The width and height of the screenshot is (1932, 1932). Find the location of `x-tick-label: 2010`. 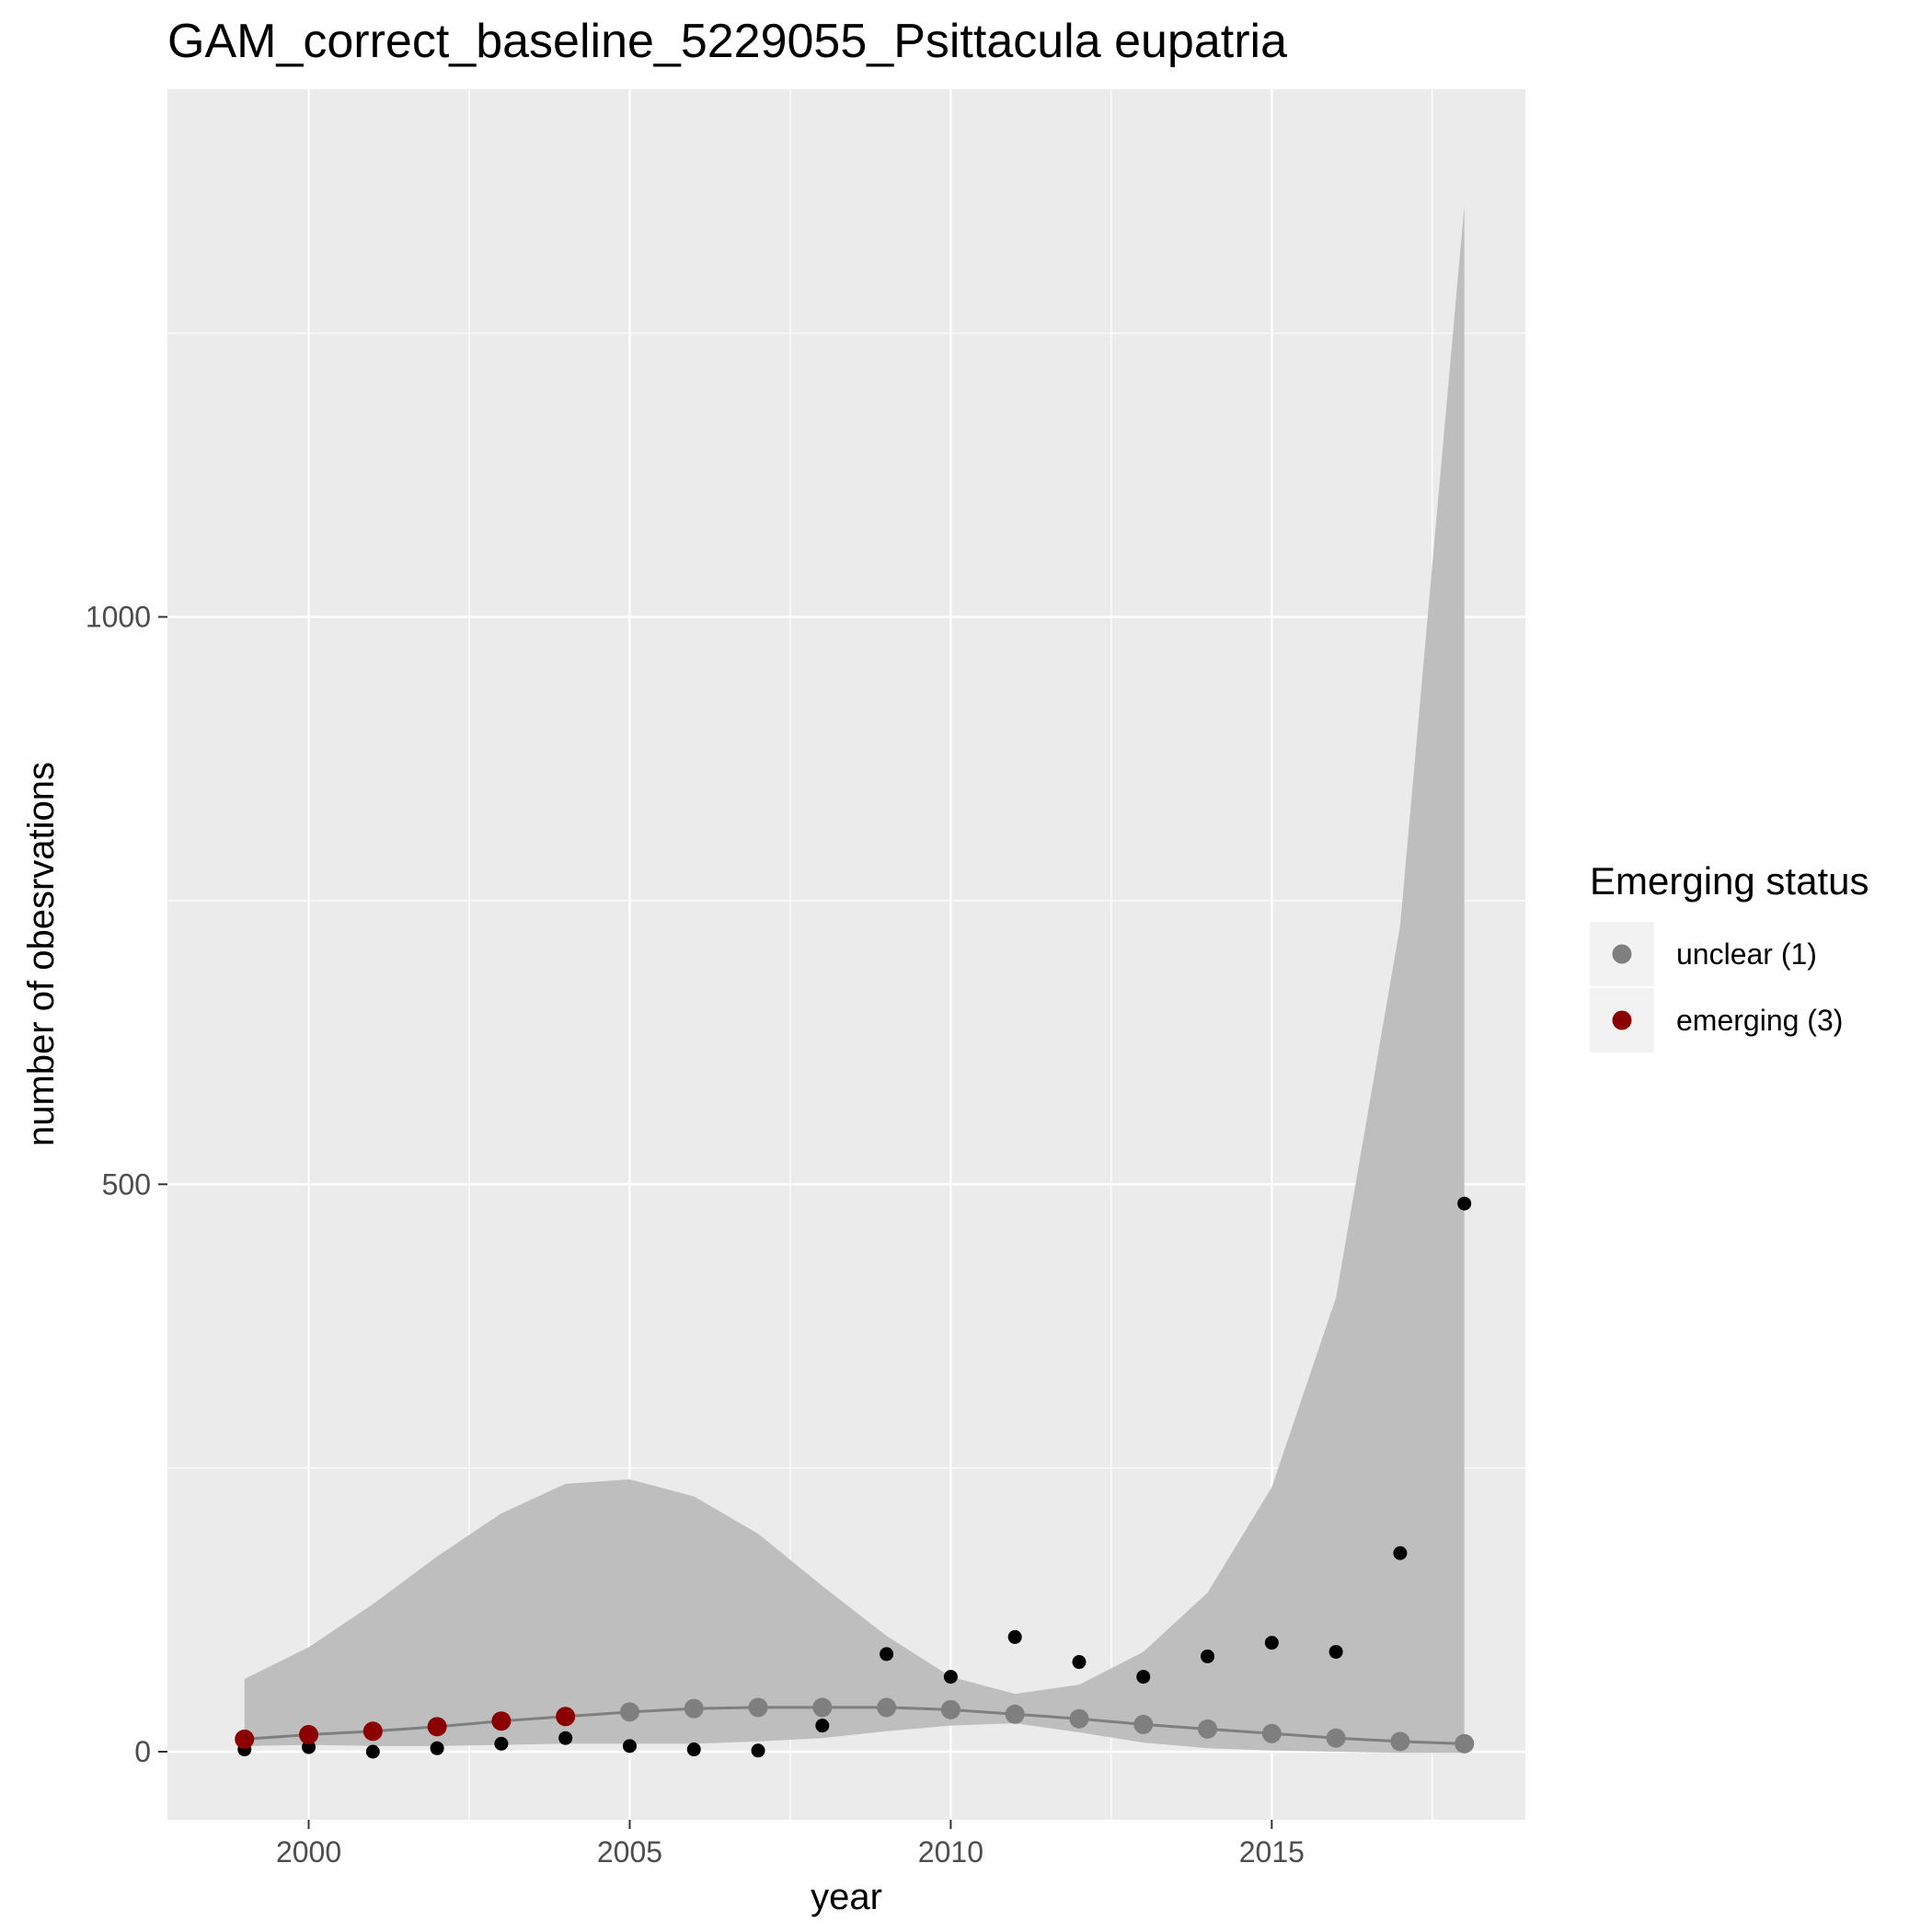

x-tick-label: 2010 is located at coordinates (951, 1852).